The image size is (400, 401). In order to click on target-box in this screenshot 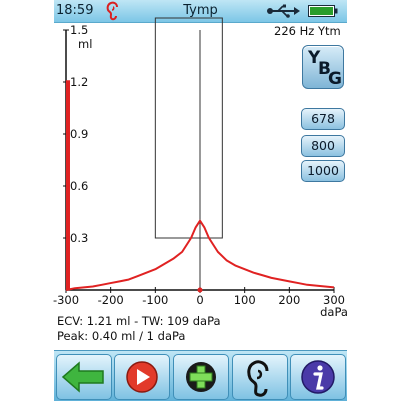, I will do `click(188, 128)`.